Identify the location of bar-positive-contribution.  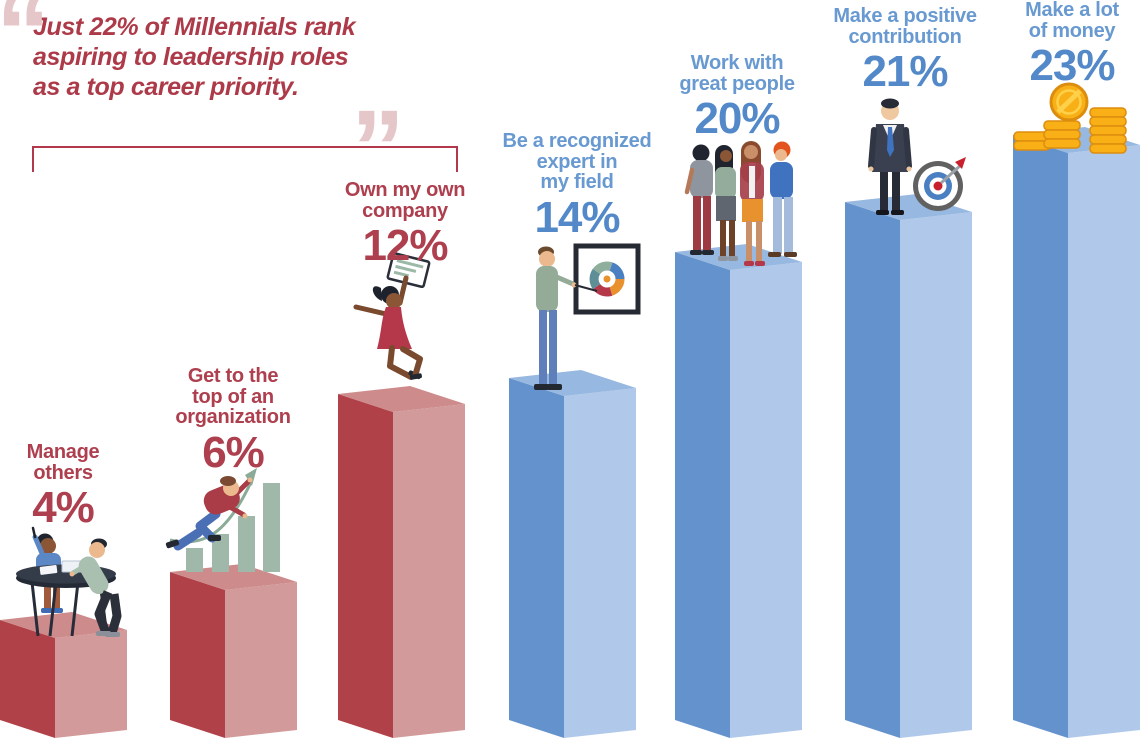
(908, 466).